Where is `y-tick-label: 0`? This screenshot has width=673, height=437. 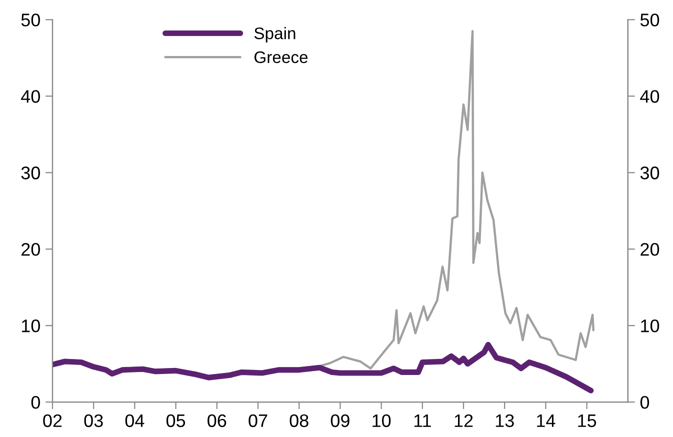
y-tick-label: 0 is located at coordinates (35, 402).